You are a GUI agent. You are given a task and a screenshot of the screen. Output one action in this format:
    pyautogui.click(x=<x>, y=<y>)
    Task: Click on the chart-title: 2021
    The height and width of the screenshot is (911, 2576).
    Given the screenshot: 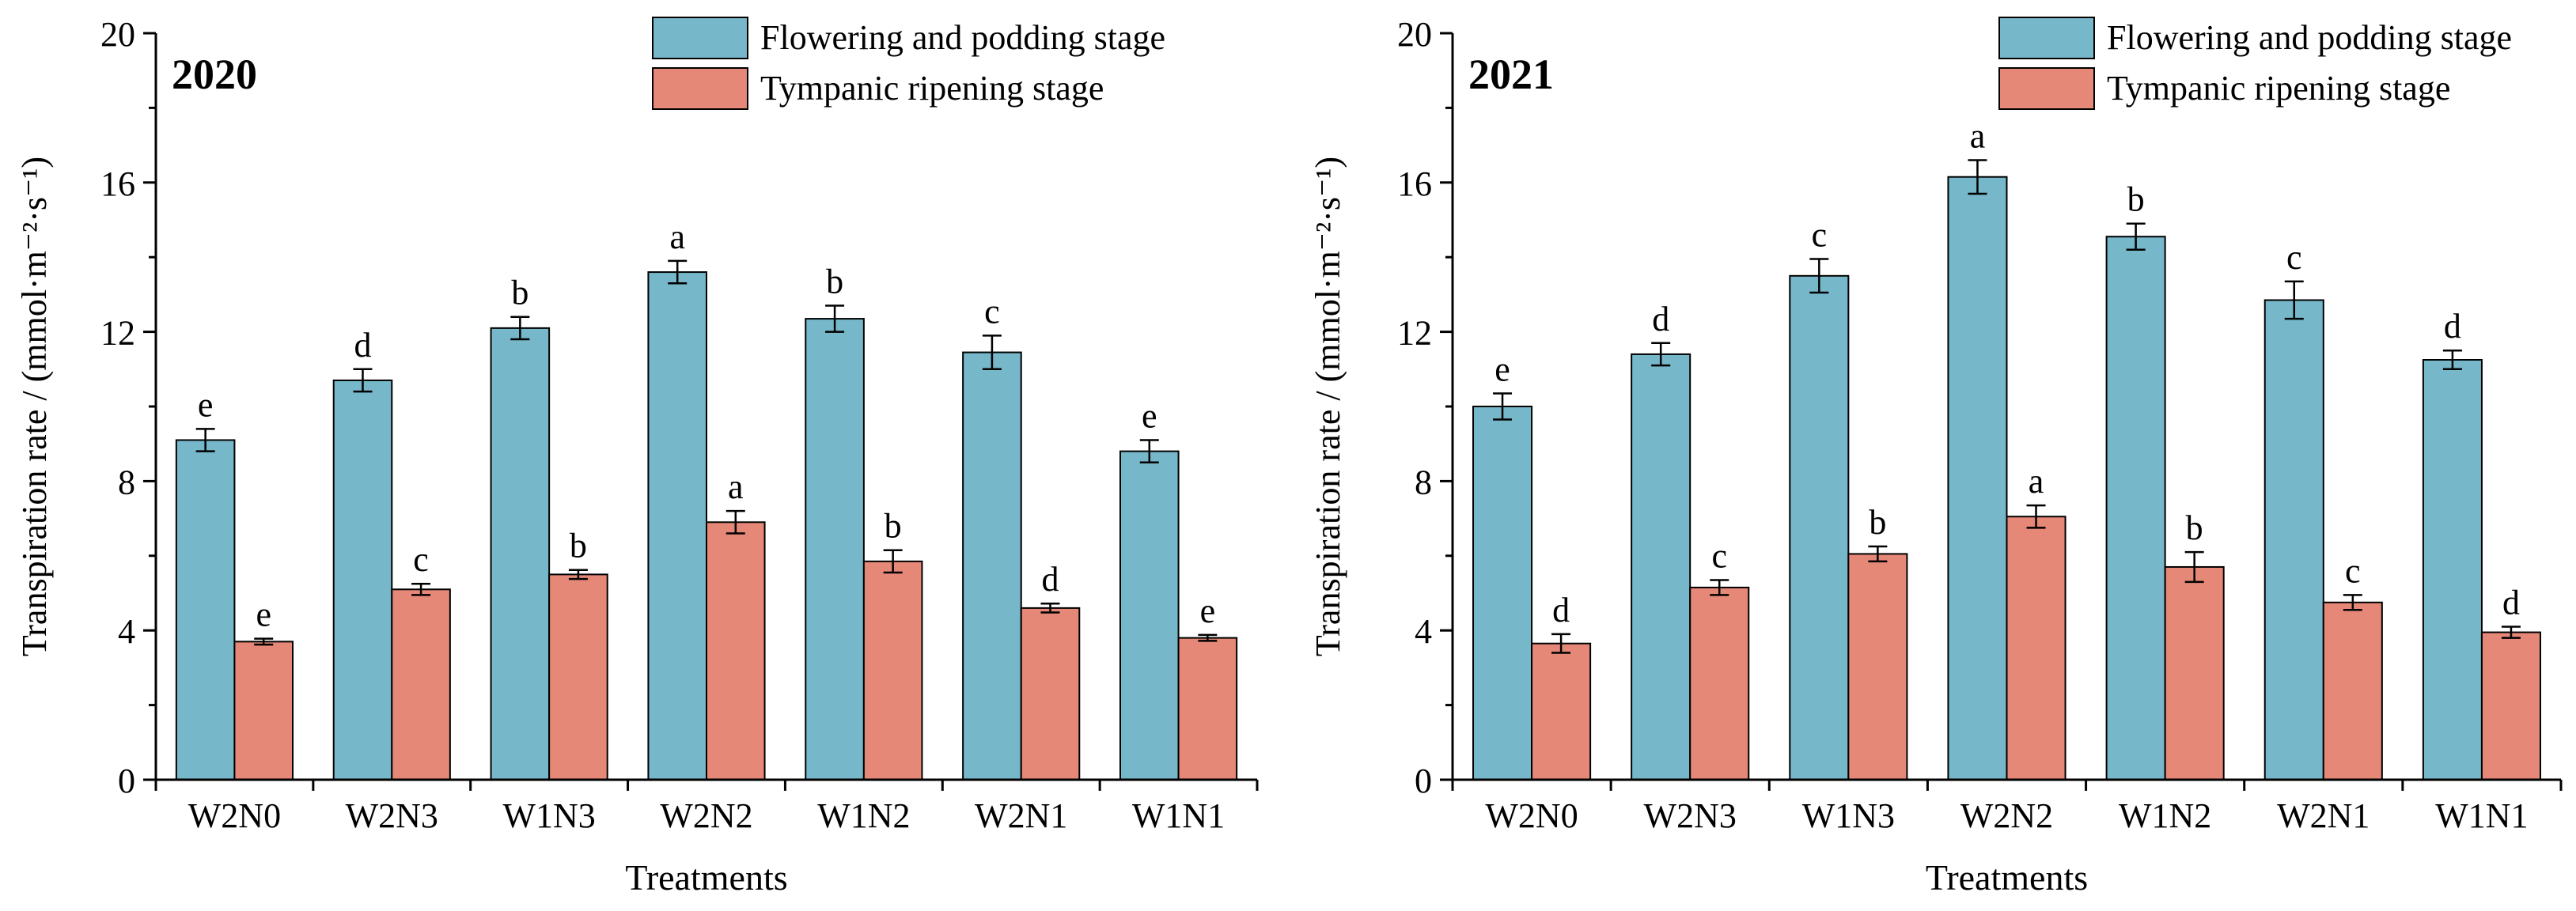 What is the action you would take?
    pyautogui.click(x=1511, y=74)
    